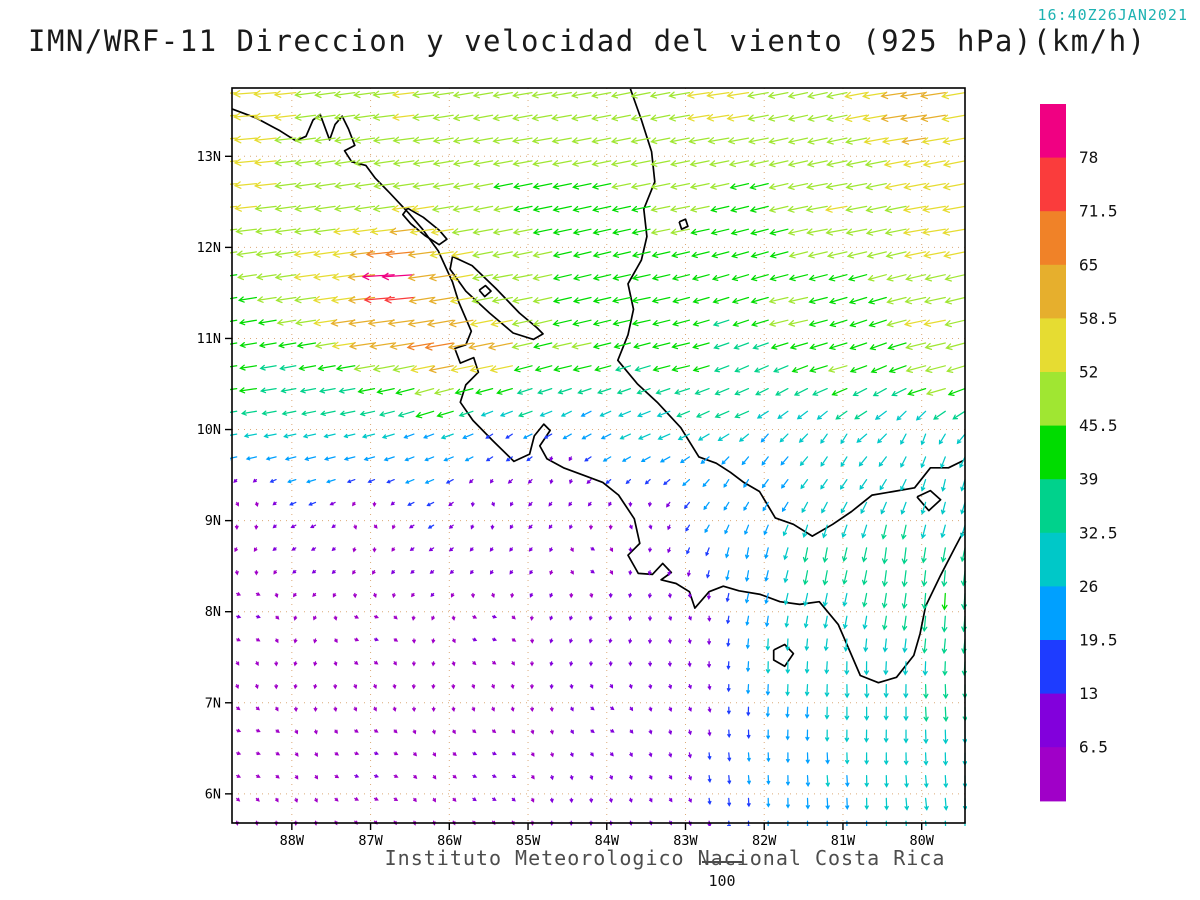  What do you see at coordinates (1093, 747) in the screenshot?
I see `colorbar-label: 6.5` at bounding box center [1093, 747].